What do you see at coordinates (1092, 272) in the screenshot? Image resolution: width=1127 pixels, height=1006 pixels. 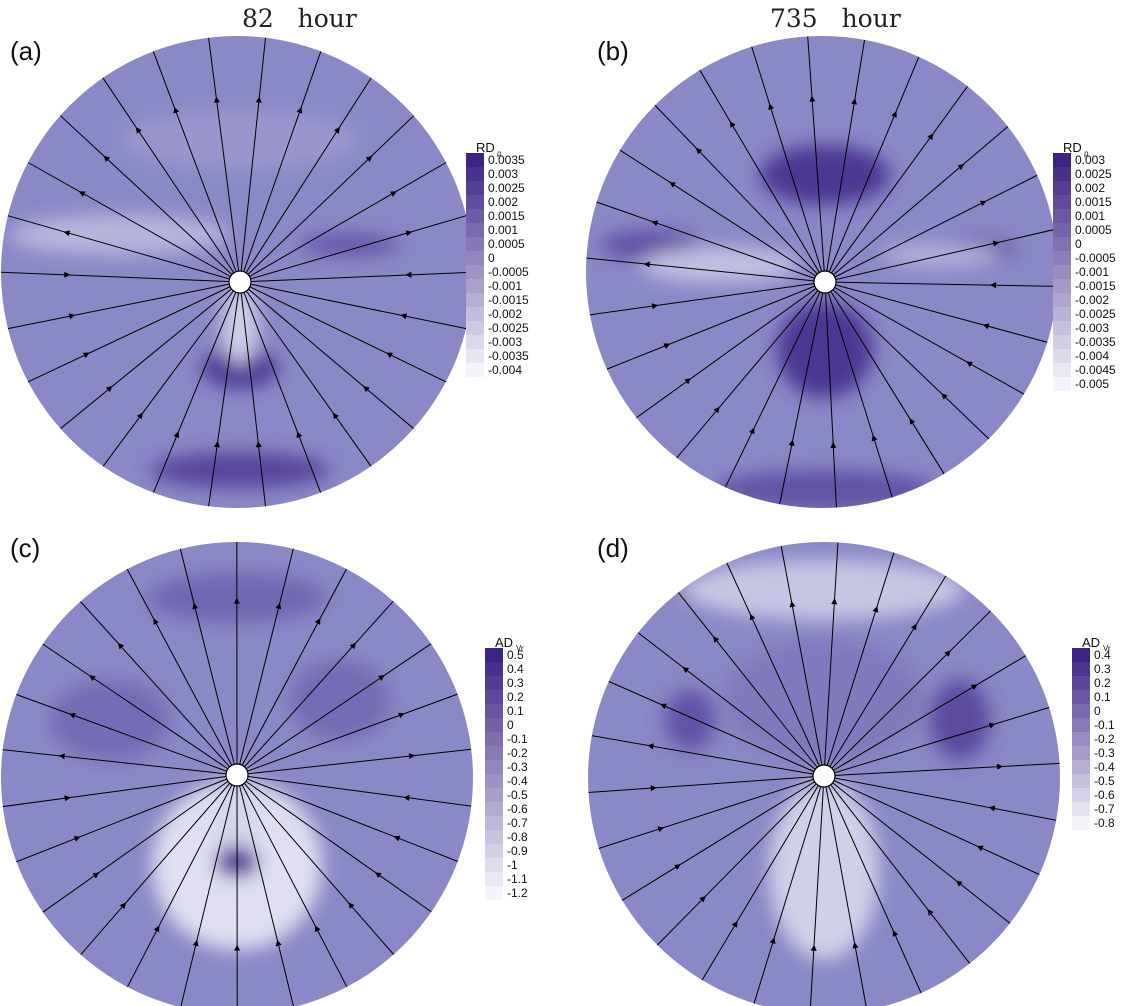 I see `legend-tick-label: -0.001` at bounding box center [1092, 272].